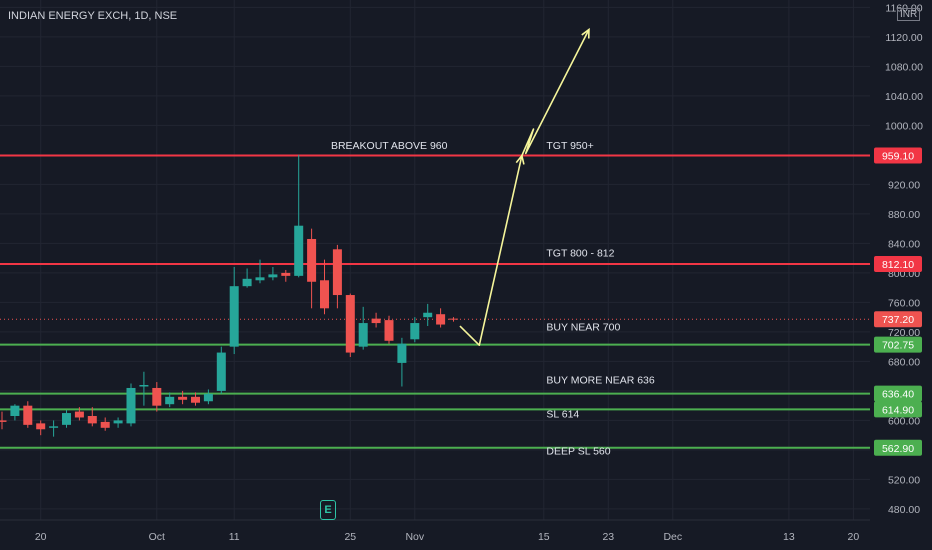 Image resolution: width=932 pixels, height=550 pixels. I want to click on price-tick-label: 680.00, so click(904, 362).